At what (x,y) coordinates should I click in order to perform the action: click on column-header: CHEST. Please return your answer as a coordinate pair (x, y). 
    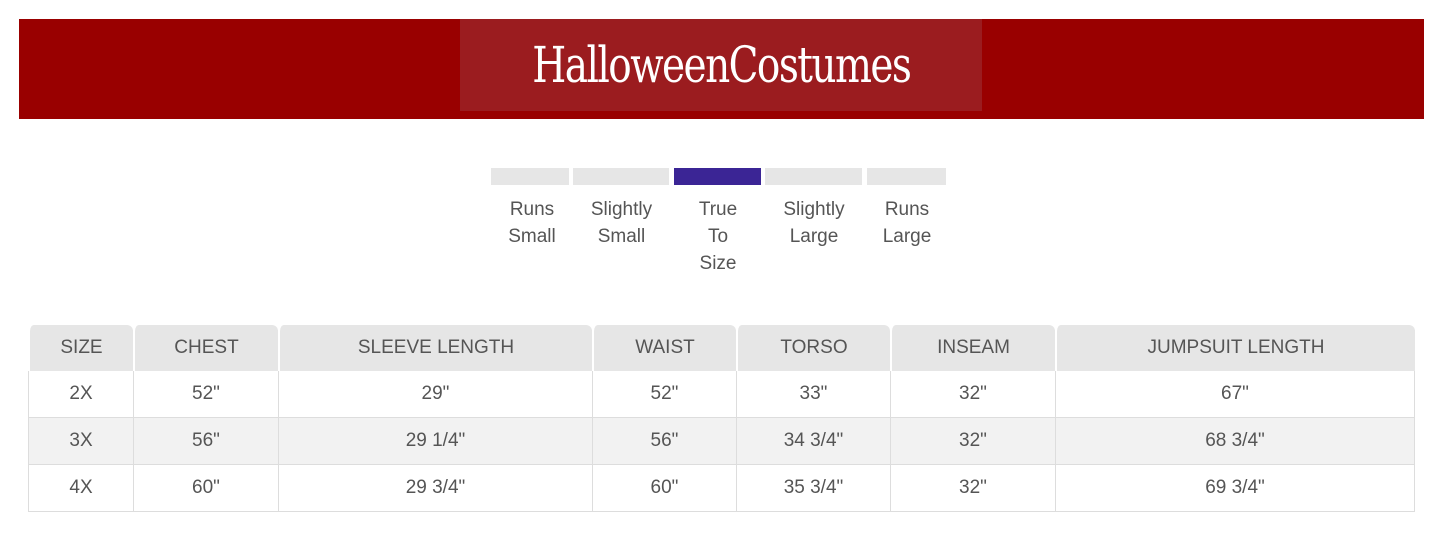
    Looking at the image, I should click on (205, 348).